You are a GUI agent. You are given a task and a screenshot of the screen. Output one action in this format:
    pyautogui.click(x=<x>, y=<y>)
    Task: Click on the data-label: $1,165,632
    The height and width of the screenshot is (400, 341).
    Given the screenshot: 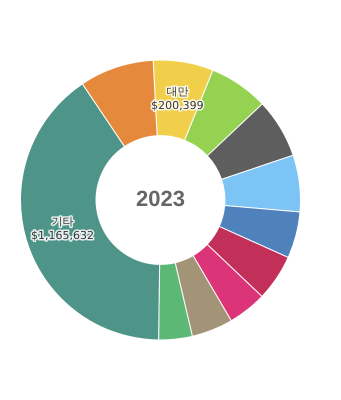 What is the action you would take?
    pyautogui.click(x=62, y=235)
    